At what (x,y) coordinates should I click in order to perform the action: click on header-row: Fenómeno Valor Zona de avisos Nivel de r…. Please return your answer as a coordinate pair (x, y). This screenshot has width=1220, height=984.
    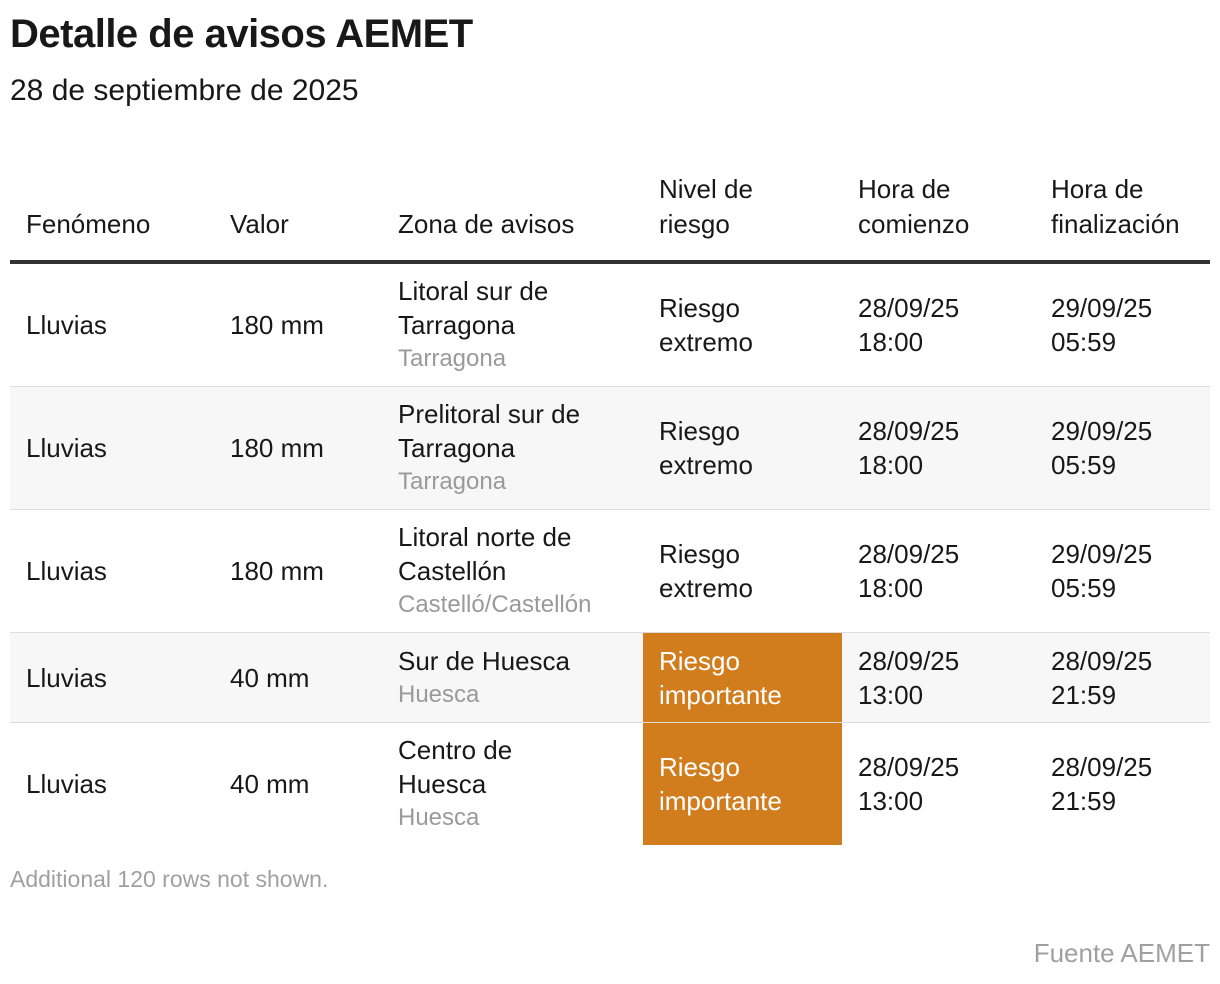
    Looking at the image, I should click on (610, 212).